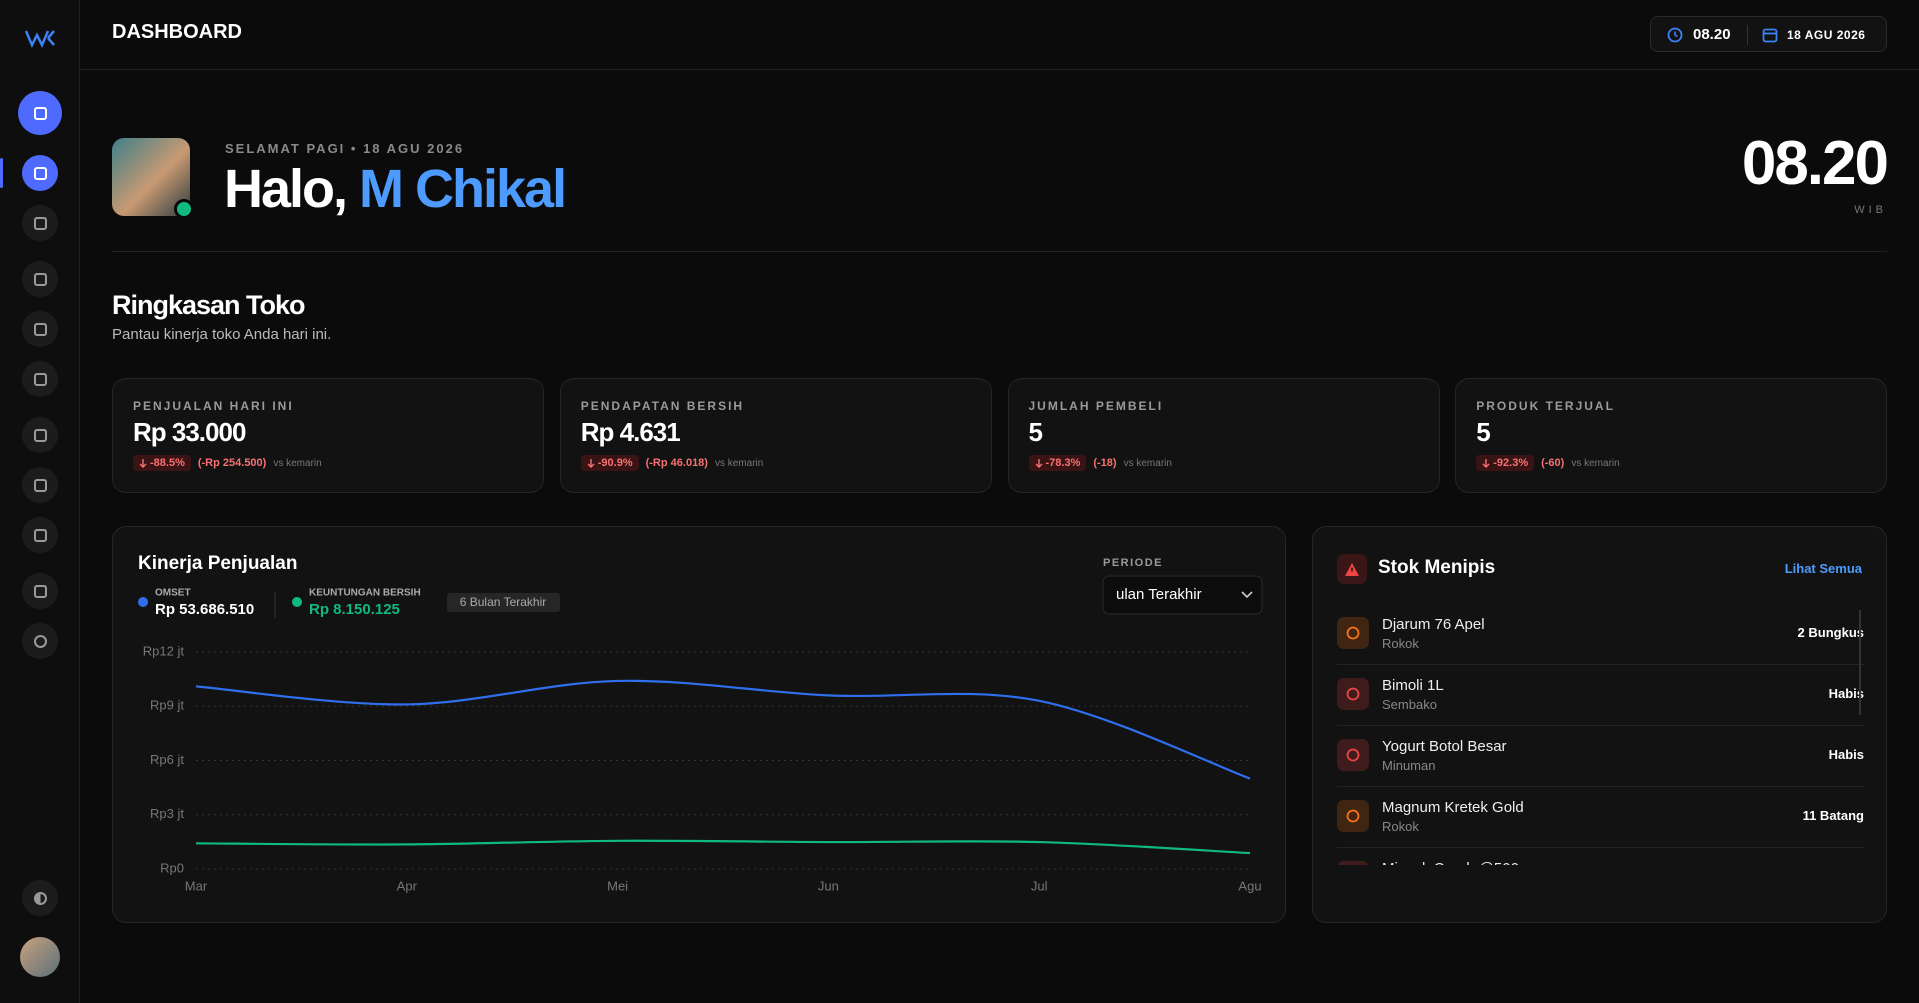 The height and width of the screenshot is (1003, 1919). I want to click on greeting-eyebrow: SELAMAT PAGI • 18 AGU 2026, so click(345, 148).